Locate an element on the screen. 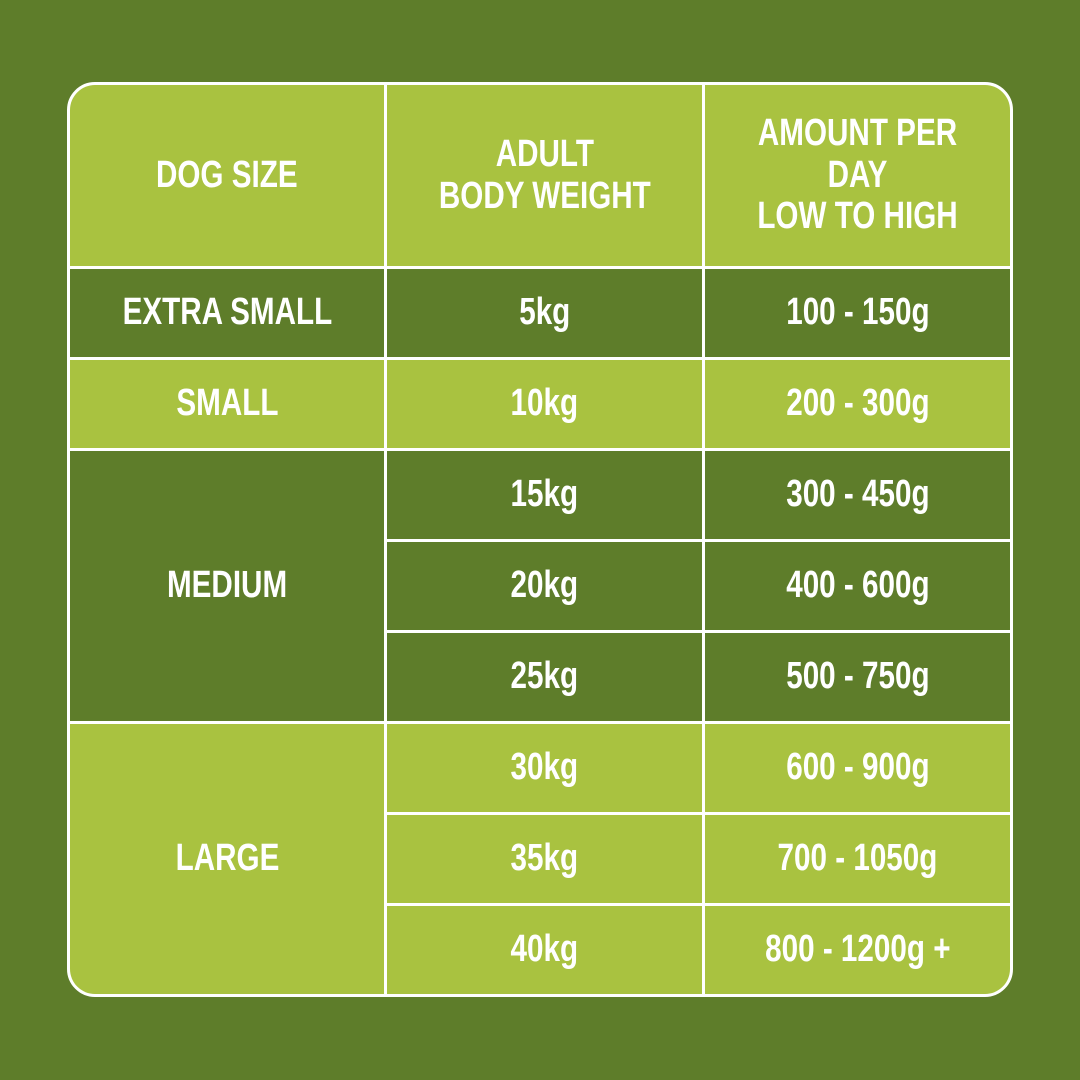 The image size is (1080, 1080). weight-cell: 30kg is located at coordinates (544, 768).